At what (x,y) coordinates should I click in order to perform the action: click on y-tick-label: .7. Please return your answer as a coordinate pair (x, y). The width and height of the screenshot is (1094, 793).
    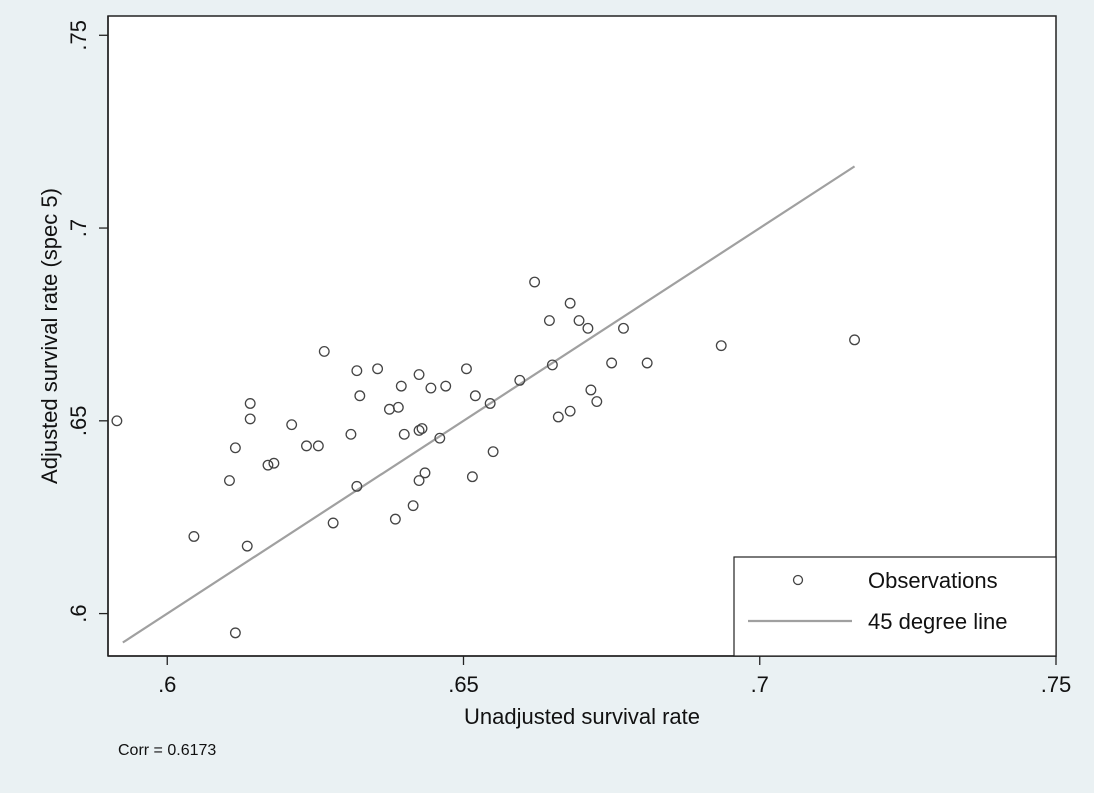
    Looking at the image, I should click on (78, 228).